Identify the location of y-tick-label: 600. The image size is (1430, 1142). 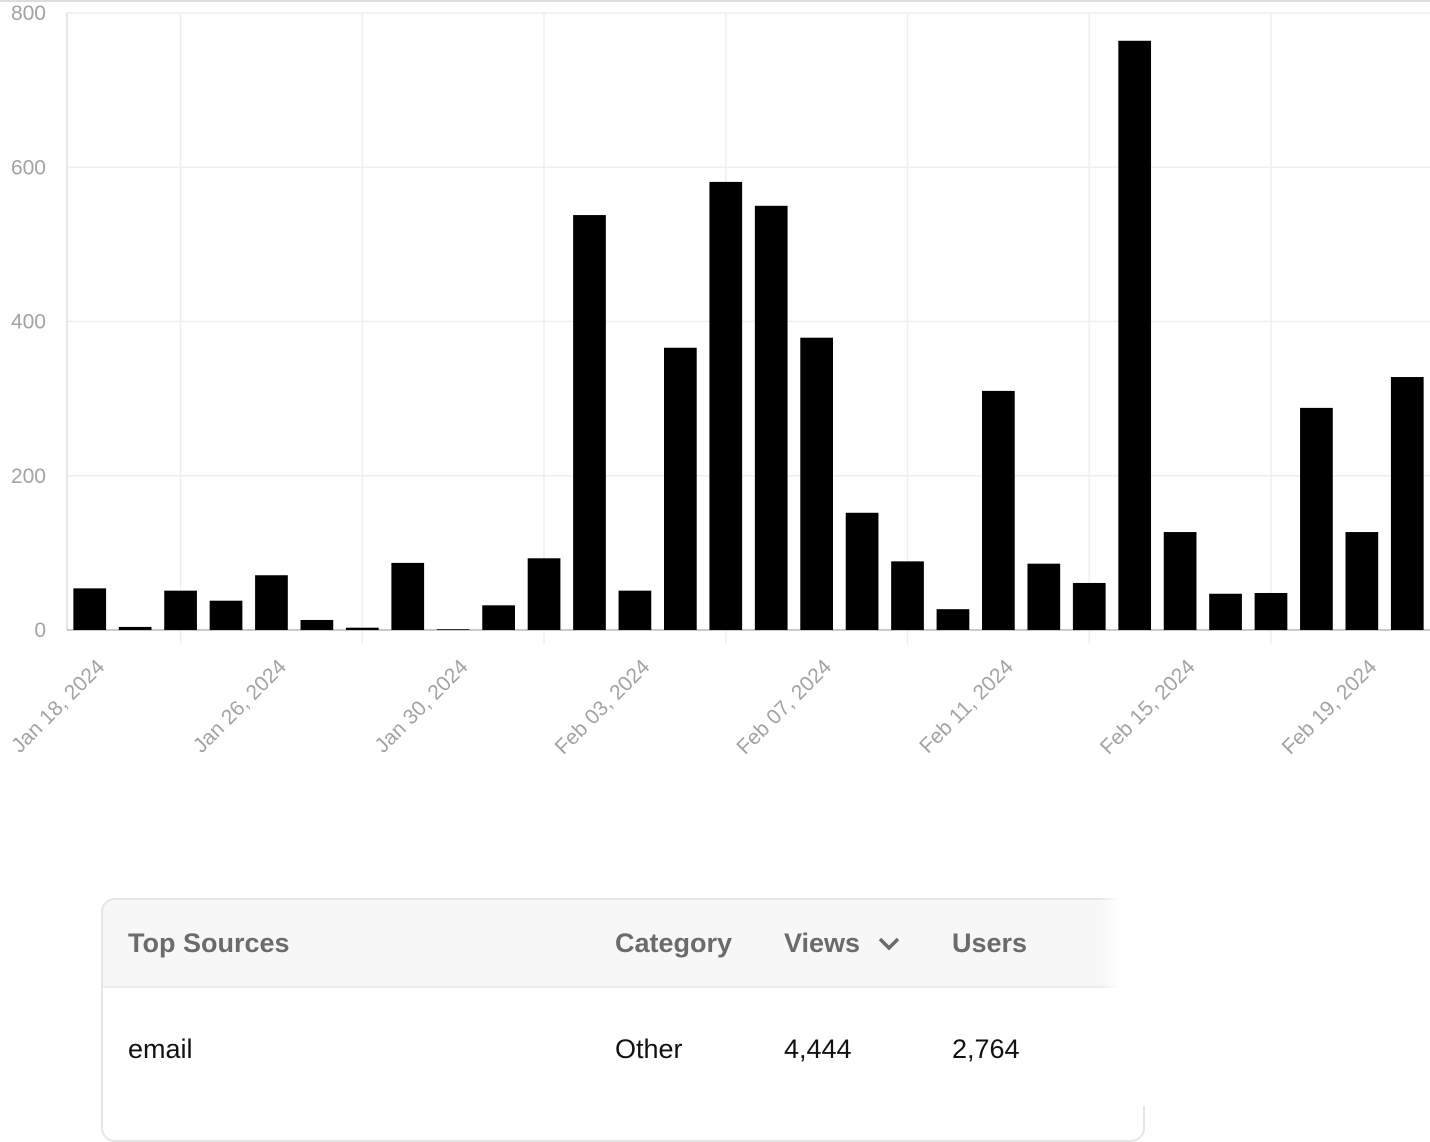
(28, 167).